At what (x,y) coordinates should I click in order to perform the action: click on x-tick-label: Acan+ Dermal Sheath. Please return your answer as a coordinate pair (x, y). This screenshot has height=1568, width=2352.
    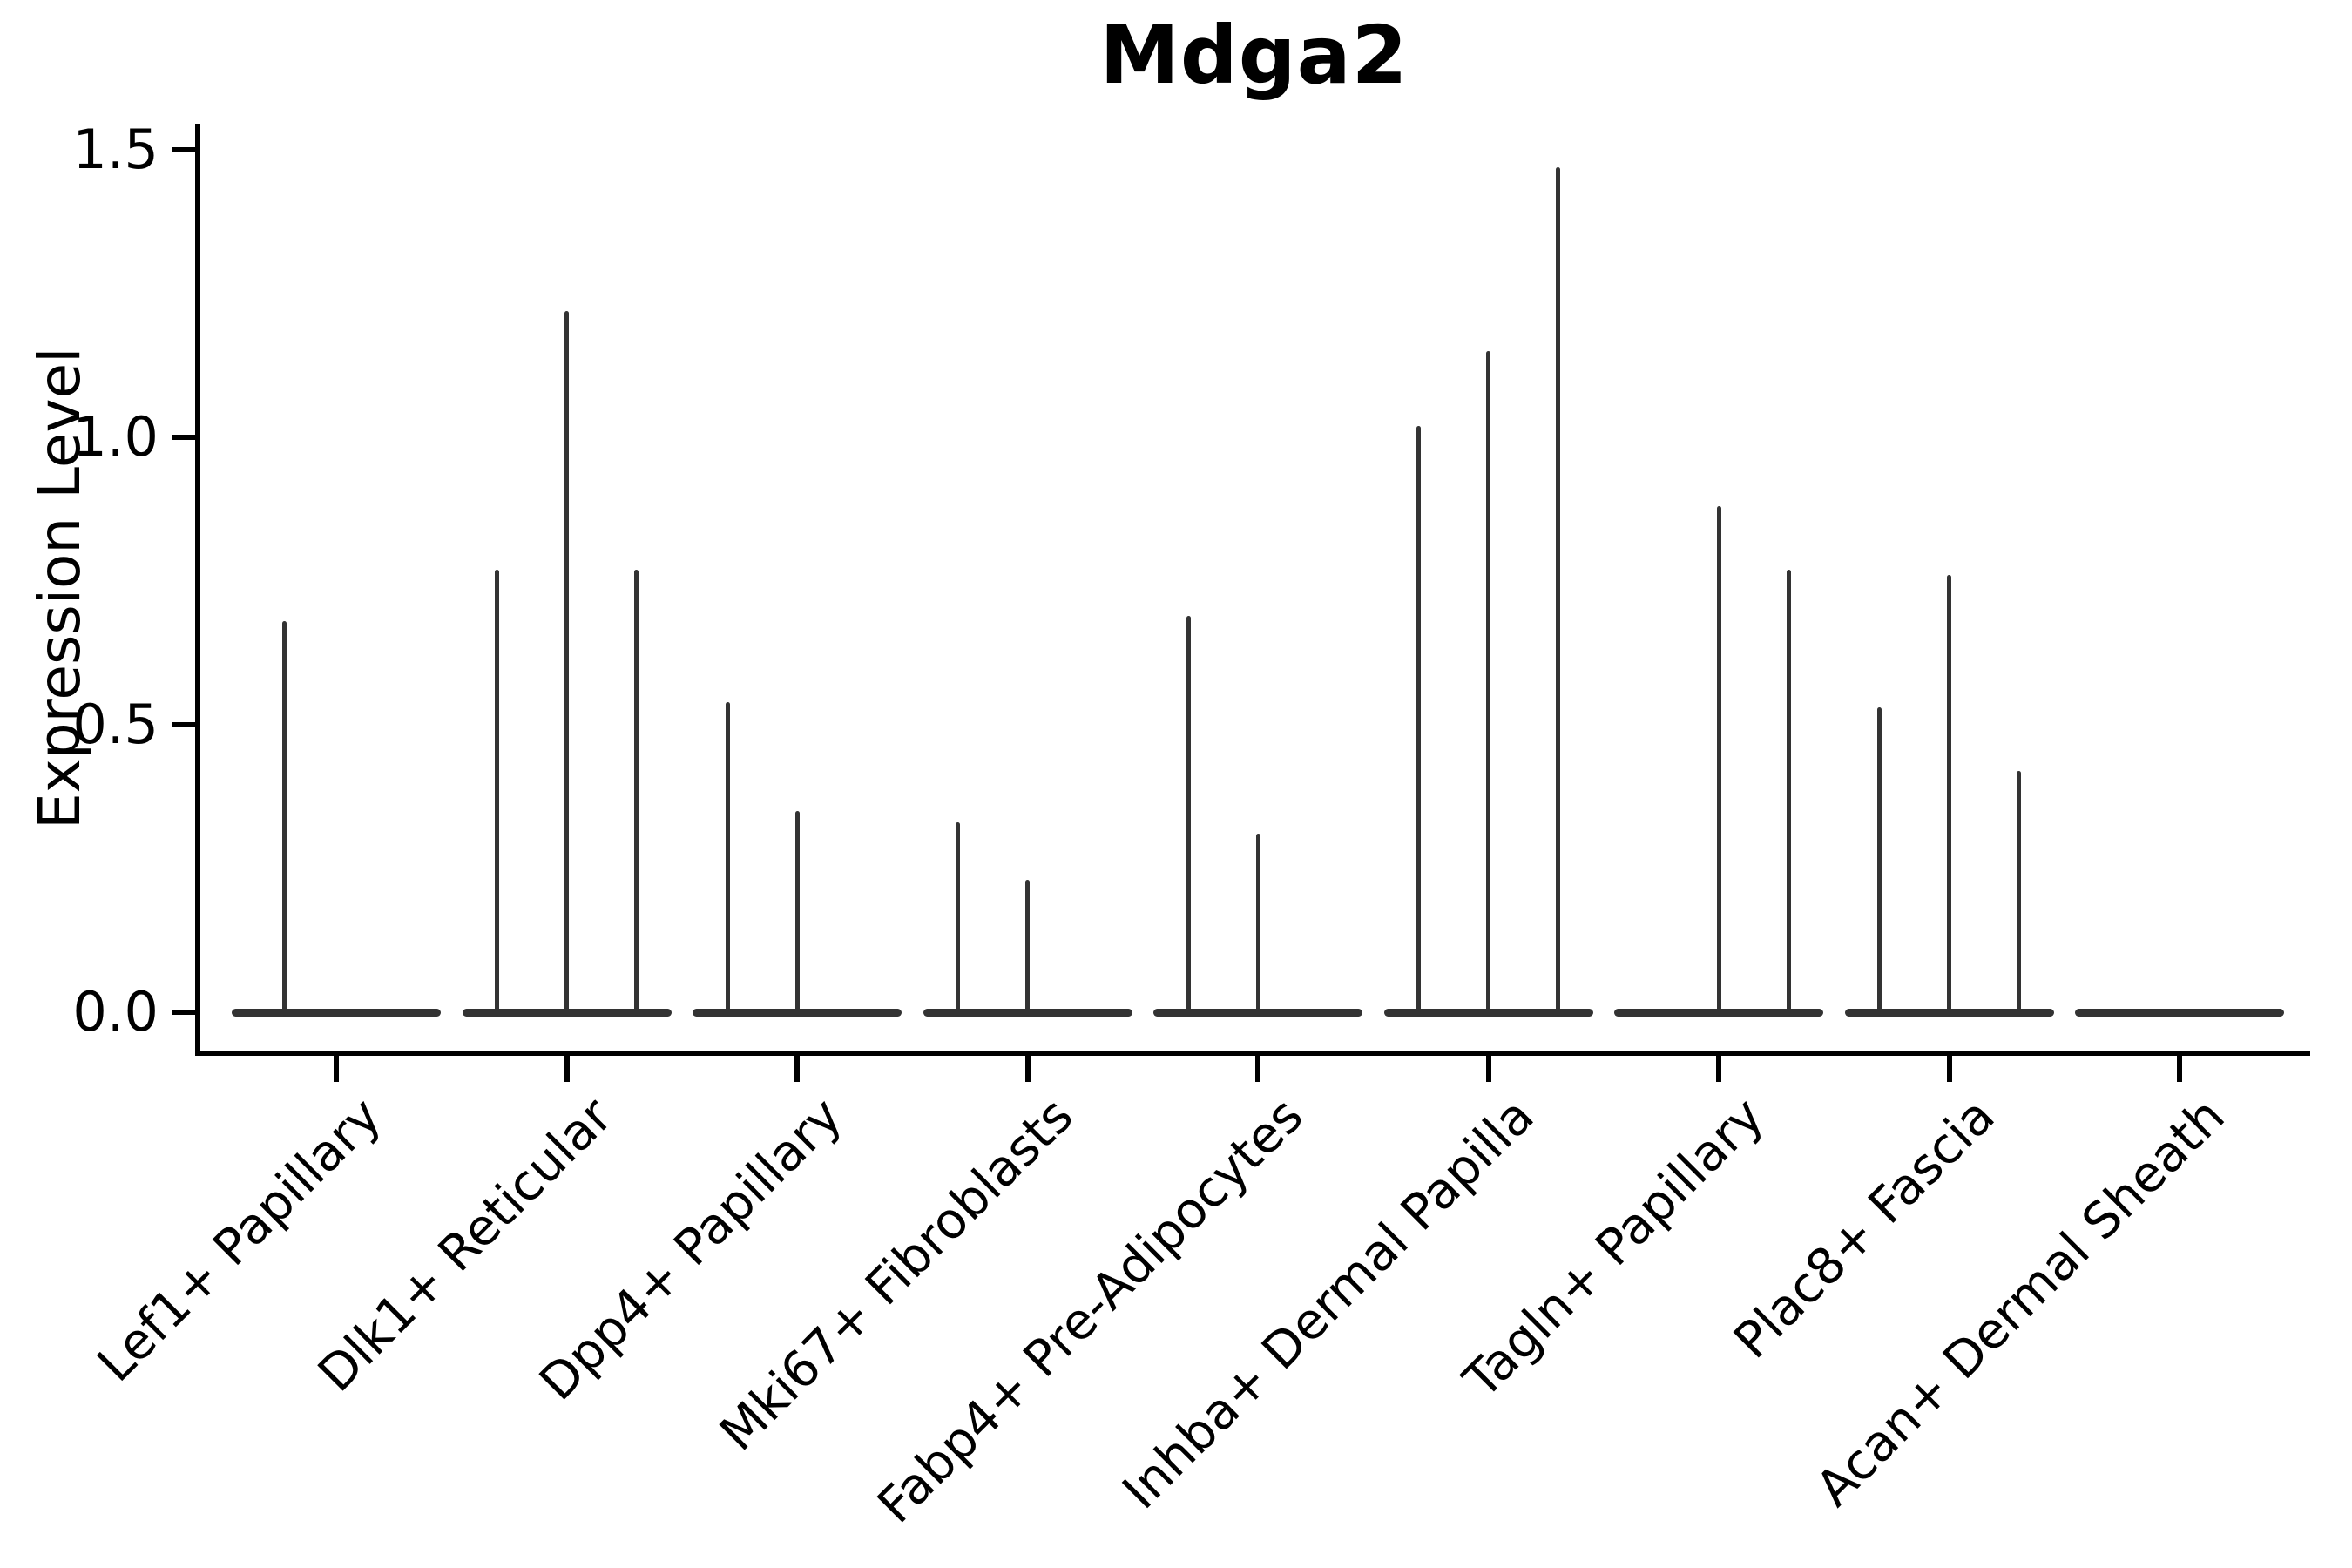
    Looking at the image, I should click on (2021, 1302).